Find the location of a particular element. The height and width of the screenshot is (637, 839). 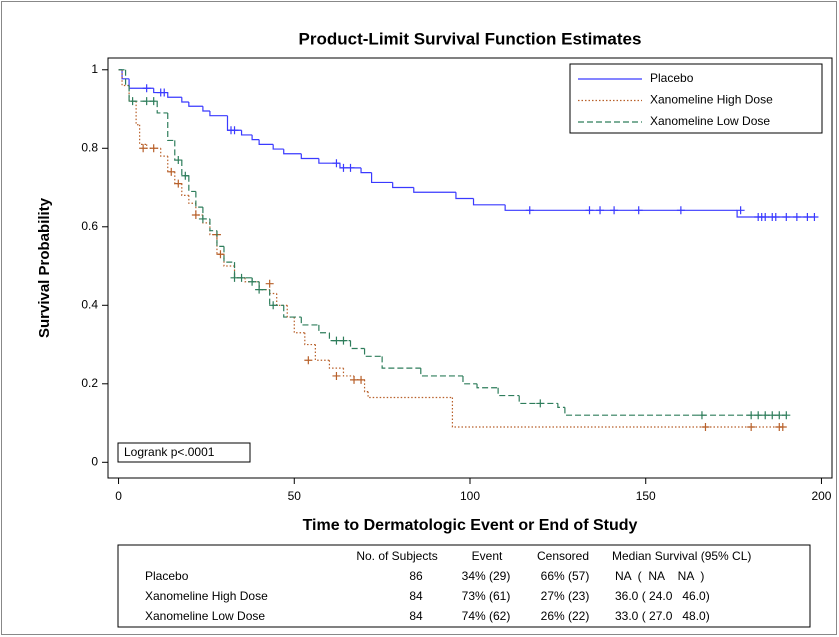

table-header: No. of Subjects is located at coordinates (396, 556).